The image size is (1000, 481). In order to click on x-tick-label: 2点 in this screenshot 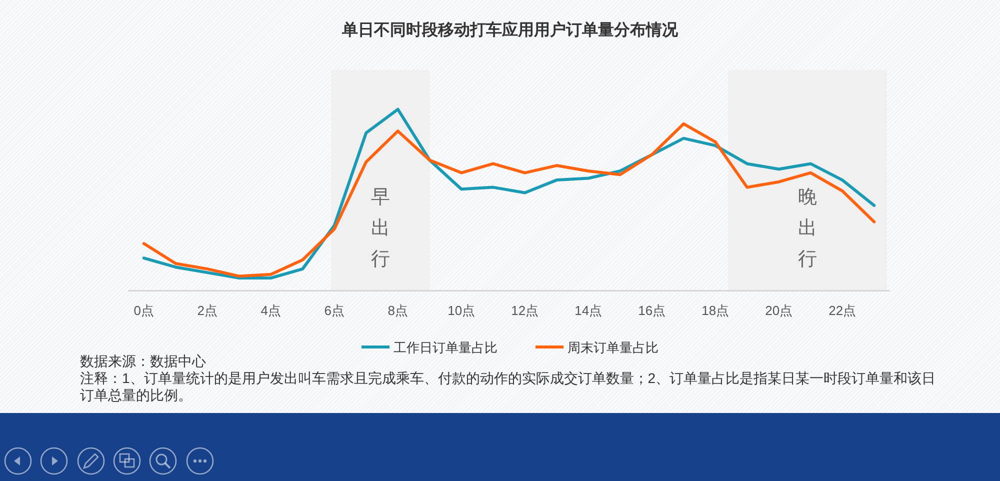, I will do `click(207, 310)`.